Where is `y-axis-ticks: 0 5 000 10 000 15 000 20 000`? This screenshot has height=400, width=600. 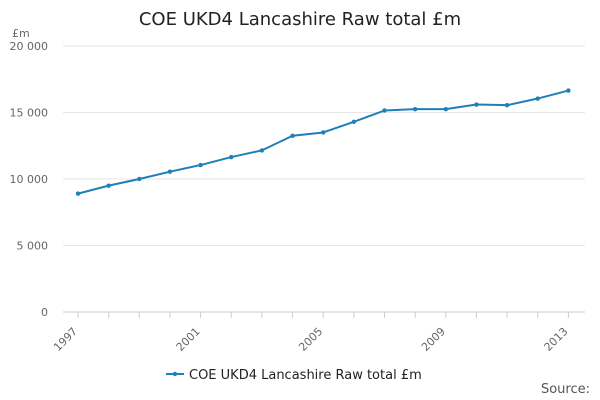 y-axis-ticks: 0 5 000 10 000 15 000 20 000 is located at coordinates (29, 179).